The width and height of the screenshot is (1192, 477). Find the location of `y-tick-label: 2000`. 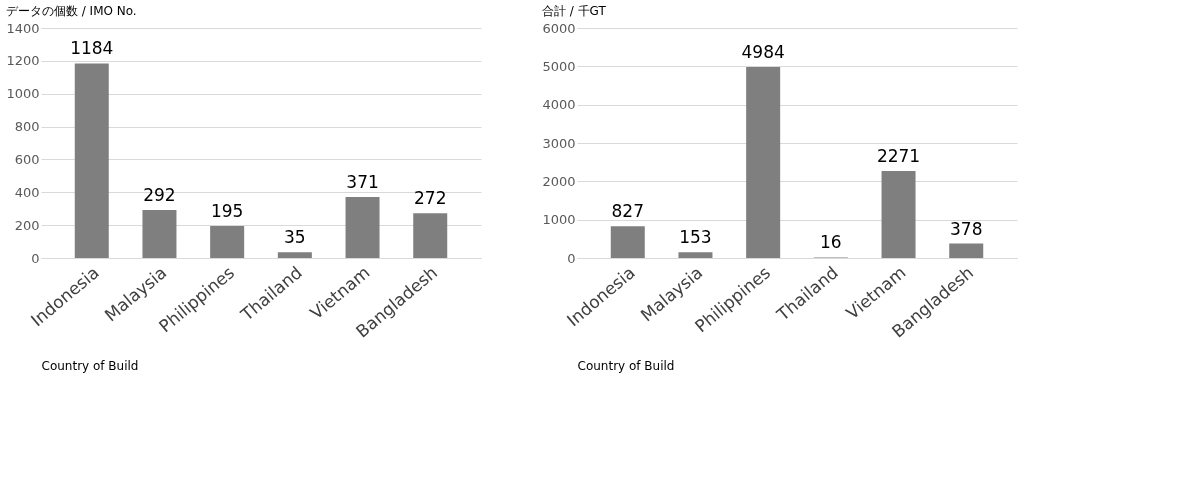

y-tick-label: 2000 is located at coordinates (559, 181).